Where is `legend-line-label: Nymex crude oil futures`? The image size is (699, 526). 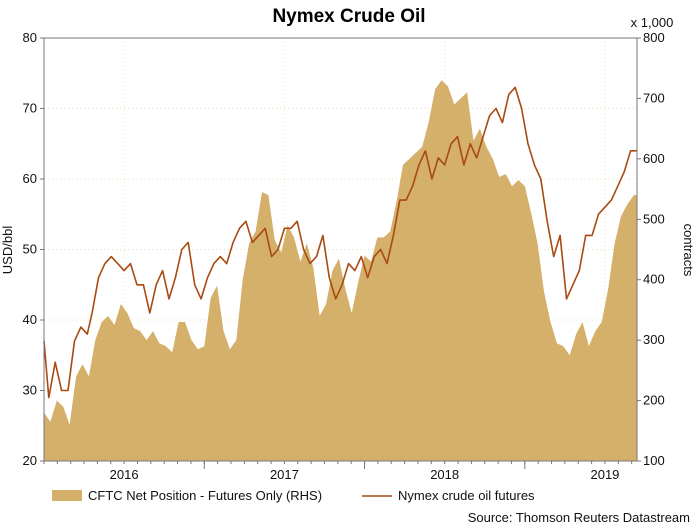 legend-line-label: Nymex crude oil futures is located at coordinates (466, 495).